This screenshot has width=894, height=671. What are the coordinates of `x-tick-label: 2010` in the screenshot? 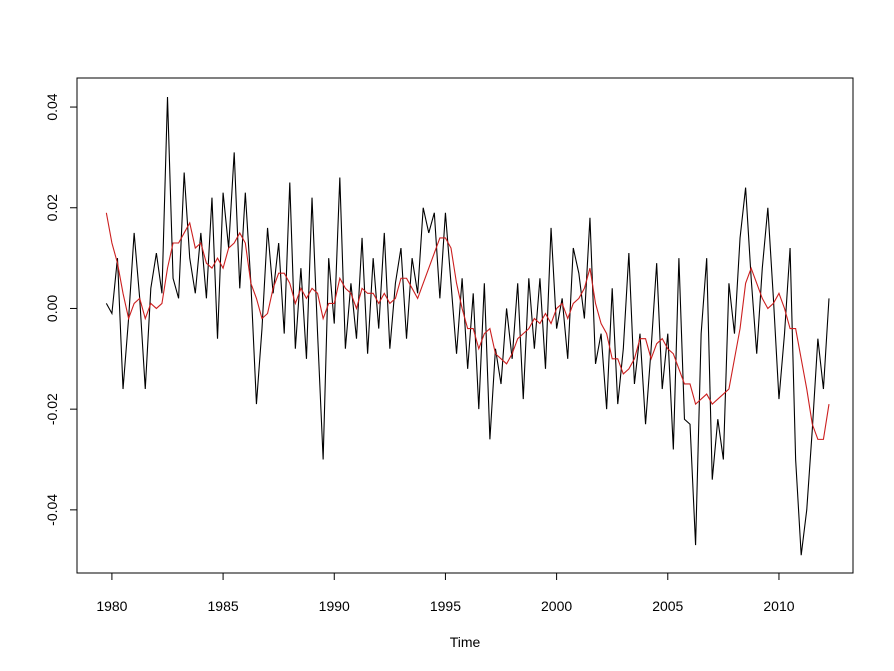 It's located at (778, 606).